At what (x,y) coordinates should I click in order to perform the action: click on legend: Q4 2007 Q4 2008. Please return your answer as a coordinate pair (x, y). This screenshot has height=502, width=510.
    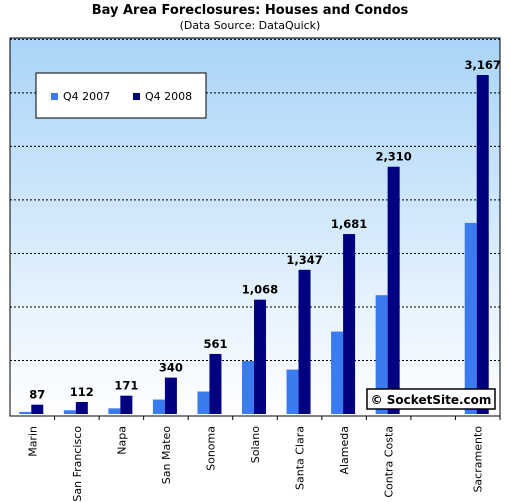
    Looking at the image, I should click on (121, 95).